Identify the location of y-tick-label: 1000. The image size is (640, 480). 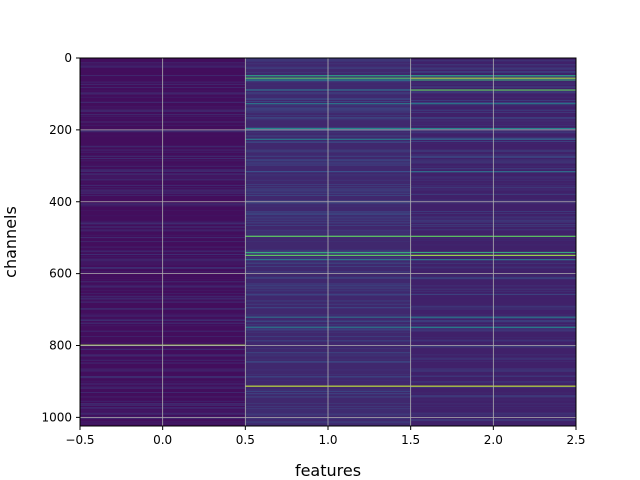
(56, 417).